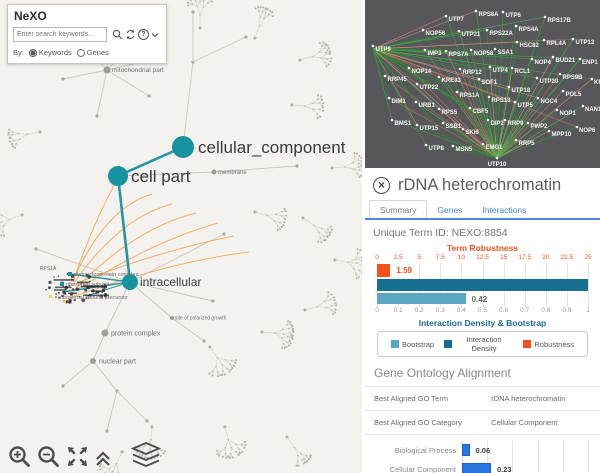  I want to click on gene-node-NOP14: NOP14, so click(419, 70).